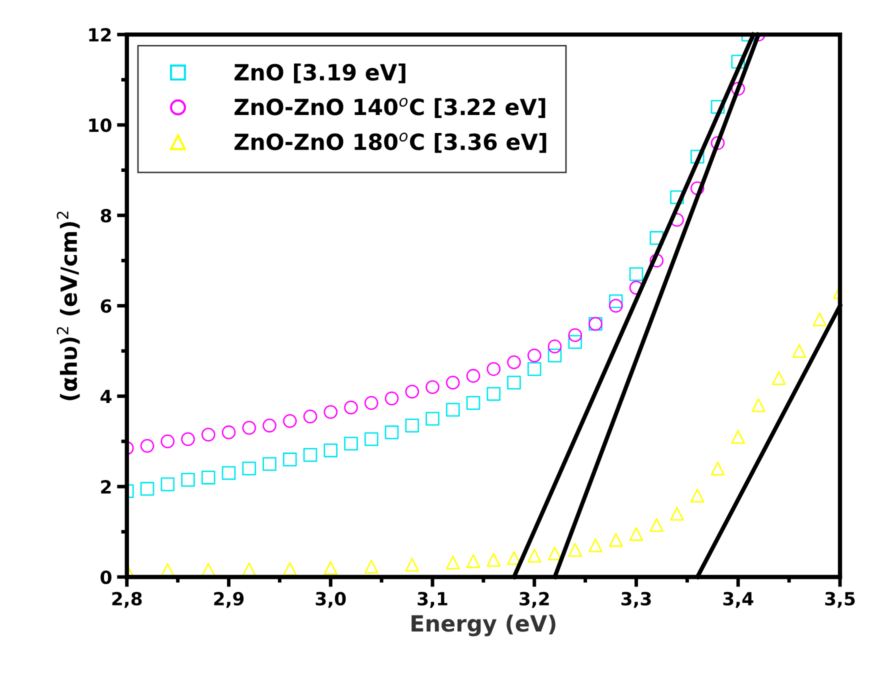 The image size is (875, 691). What do you see at coordinates (390, 142) in the screenshot?
I see `legend-label: ZnO-ZnO 180$^{o}$C [3.36 eV]` at bounding box center [390, 142].